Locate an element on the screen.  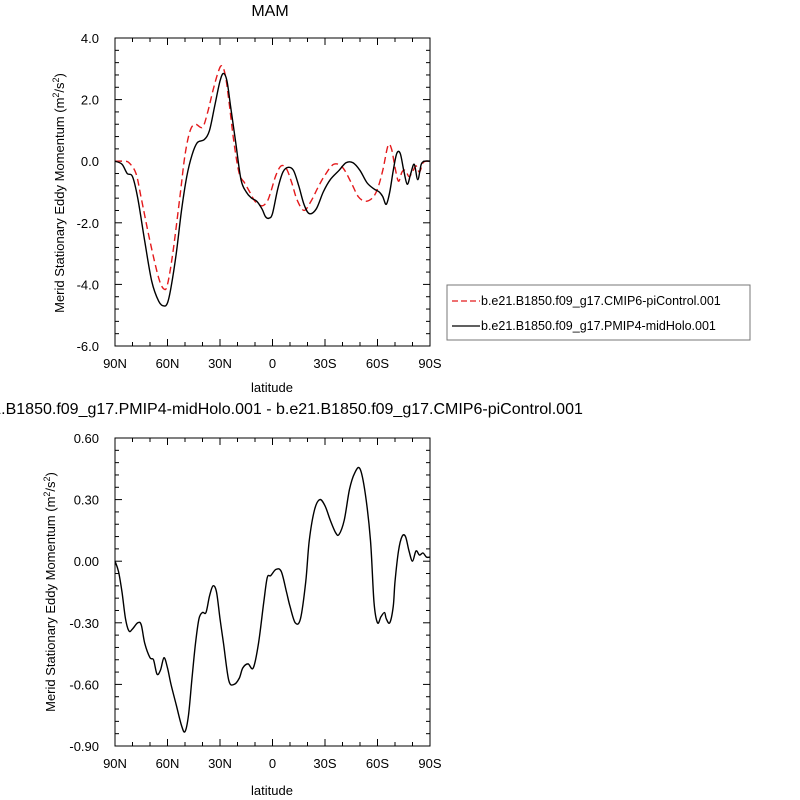
panel-top-x-tick-label: 0 is located at coordinates (272, 363).